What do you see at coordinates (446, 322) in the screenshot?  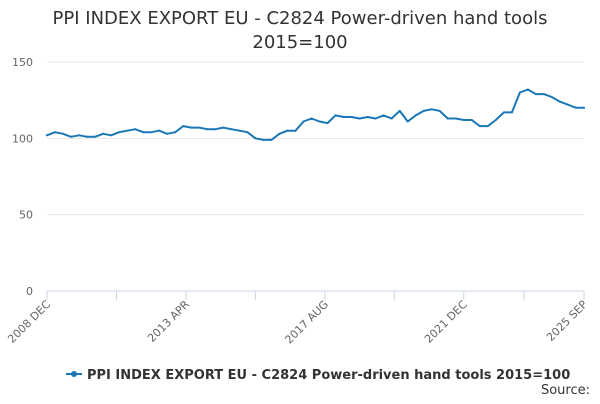 I see `x-tick-label: 2021 DEC` at bounding box center [446, 322].